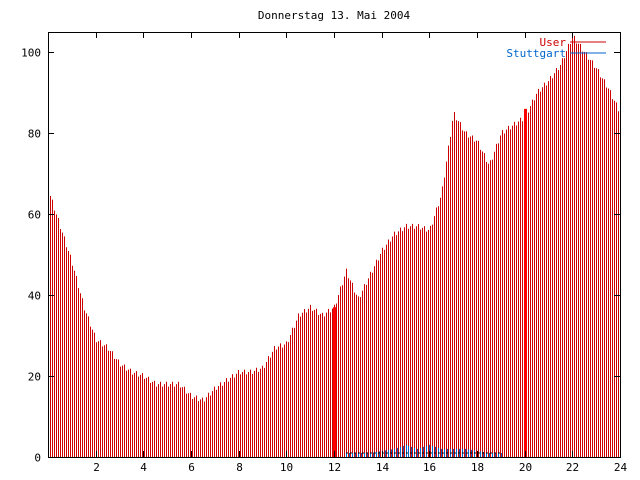 This screenshot has height=480, width=640. What do you see at coordinates (525, 467) in the screenshot?
I see `x-tick-label: 20` at bounding box center [525, 467].